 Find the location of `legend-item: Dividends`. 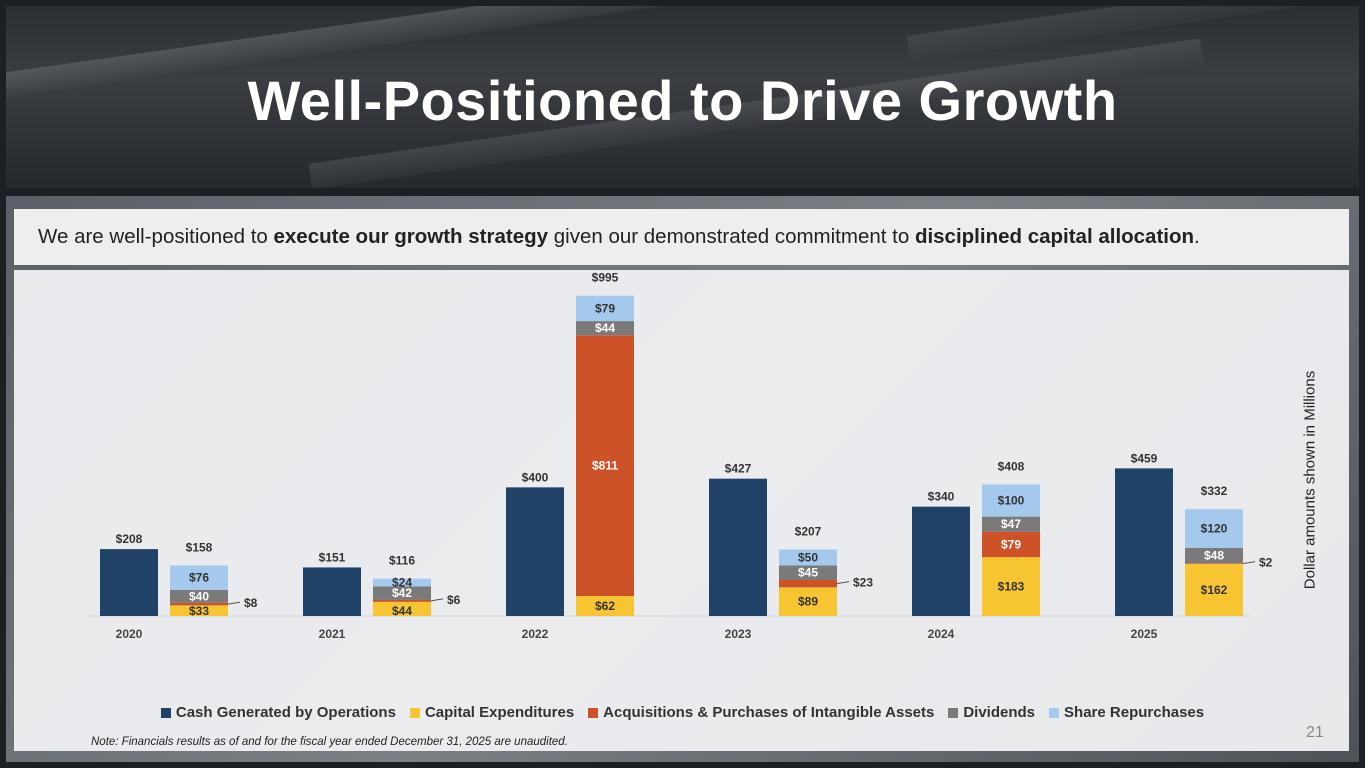

legend-item: Dividends is located at coordinates (991, 712).